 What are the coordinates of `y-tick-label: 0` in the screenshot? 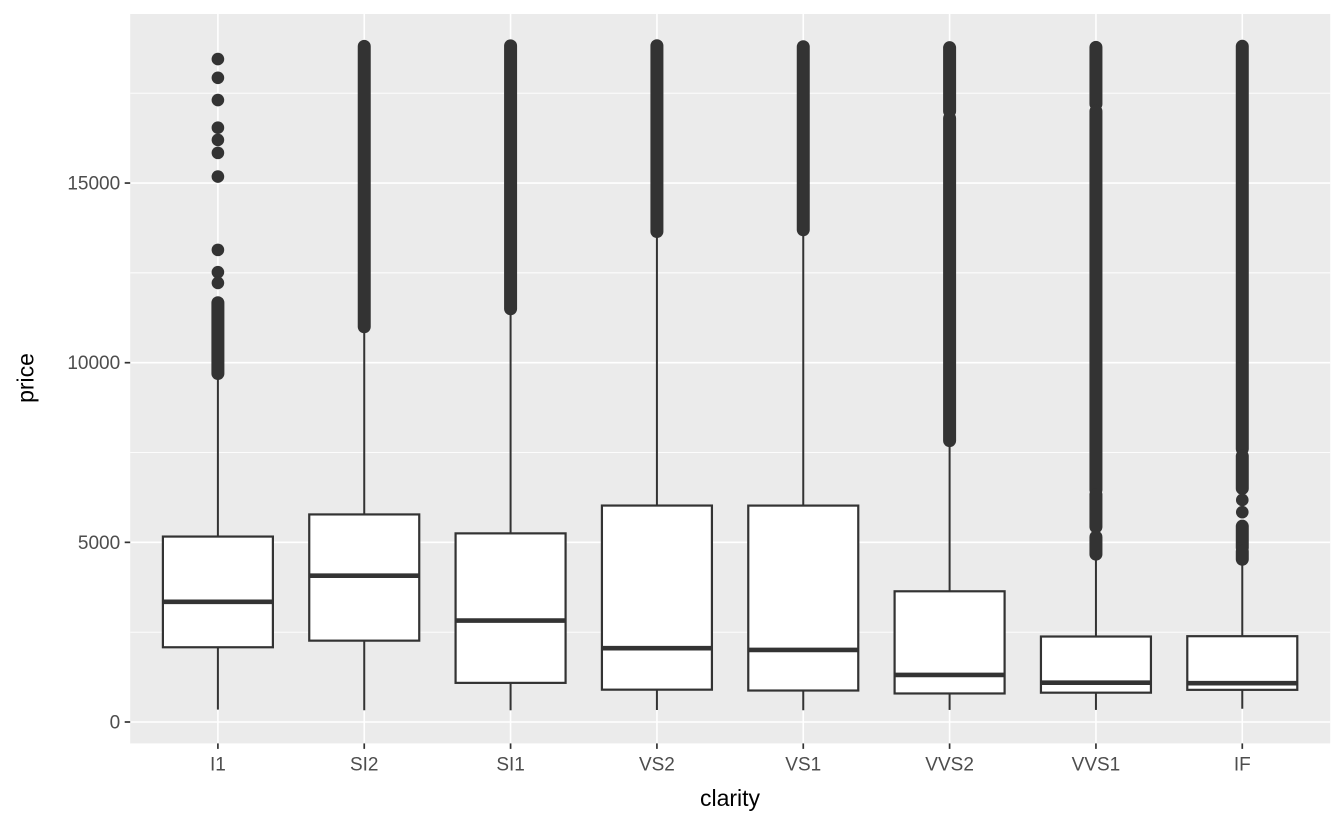 It's located at (115, 723).